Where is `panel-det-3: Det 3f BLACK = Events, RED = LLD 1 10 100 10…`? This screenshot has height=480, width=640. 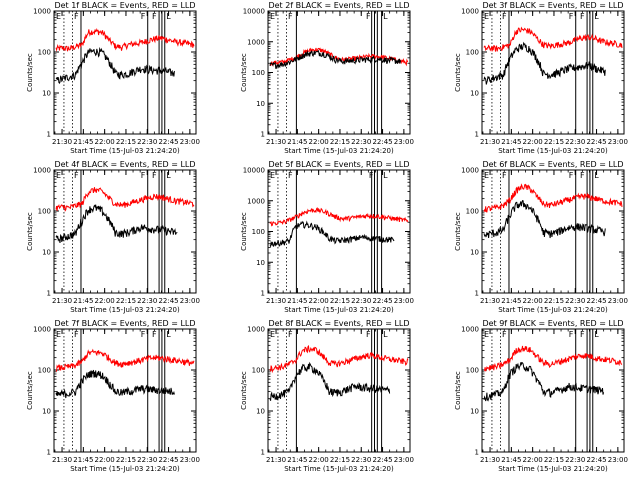 panel-det-3: Det 3f BLACK = Events, RED = LLD 1 10 100 10… is located at coordinates (541, 78).